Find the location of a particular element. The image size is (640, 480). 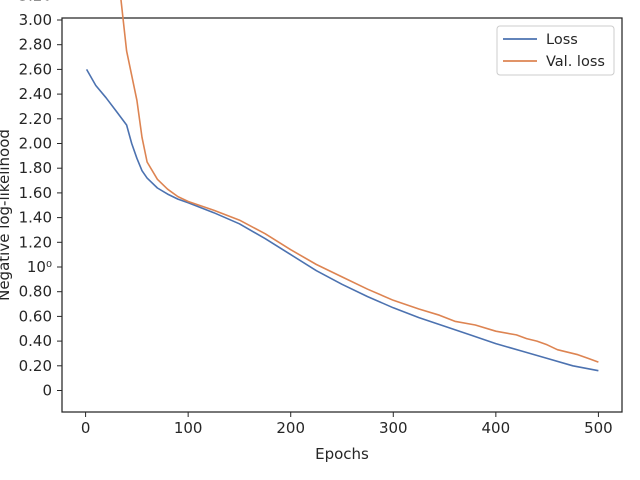

y-tick-label: 1.80 is located at coordinates (35, 168).